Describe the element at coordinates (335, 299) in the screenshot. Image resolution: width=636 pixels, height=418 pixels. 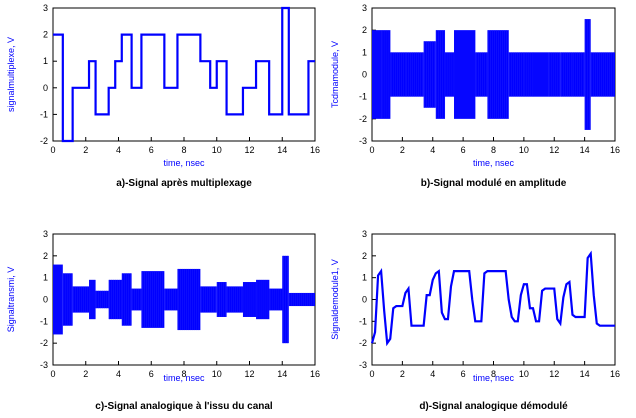
I see `y-axis-label: Signaldemodule1, V` at that location.